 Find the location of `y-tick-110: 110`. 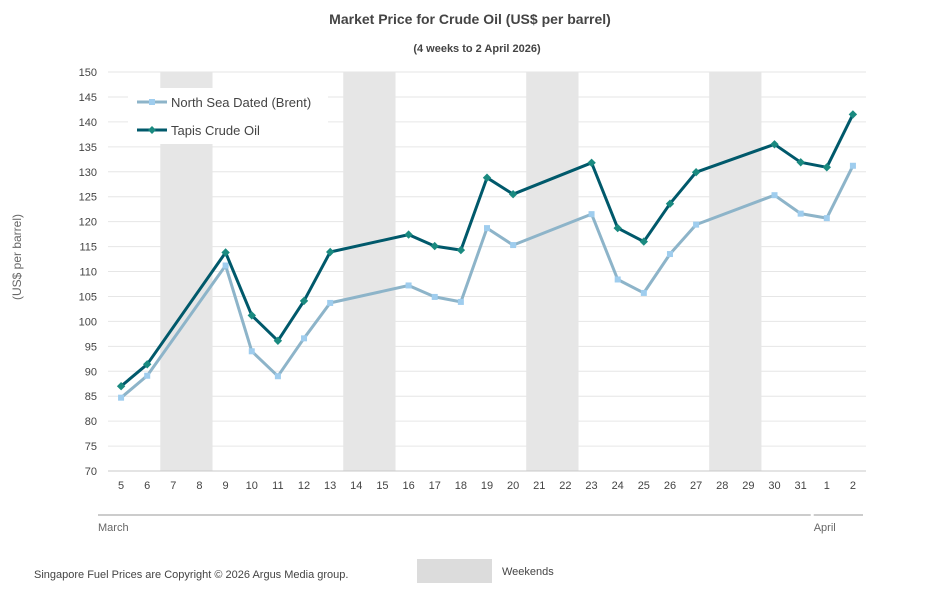

y-tick-110: 110 is located at coordinates (88, 273).